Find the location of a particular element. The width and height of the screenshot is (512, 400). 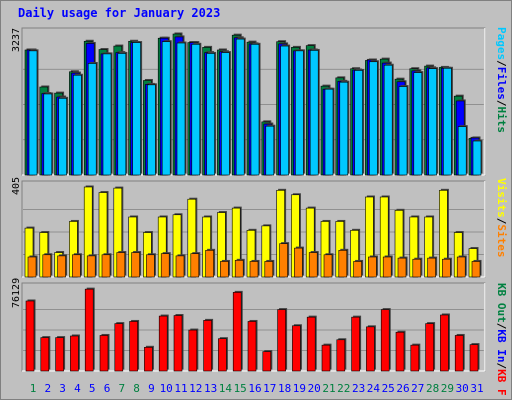

day-label-31: 31 is located at coordinates (476, 388).